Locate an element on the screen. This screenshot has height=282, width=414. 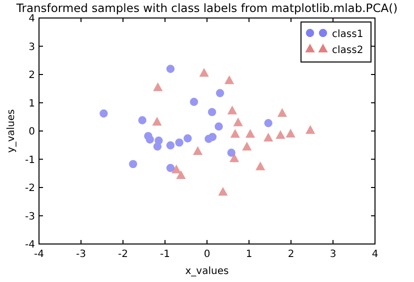
y-tick-label: 4 is located at coordinates (31, 19).